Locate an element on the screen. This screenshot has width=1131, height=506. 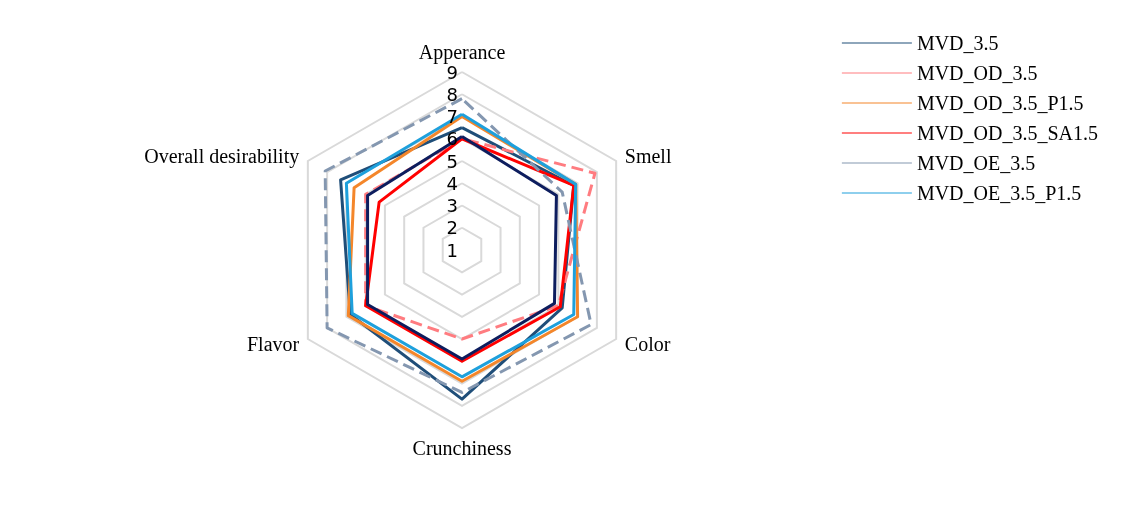
y-tick-label: 8 is located at coordinates (452, 94).